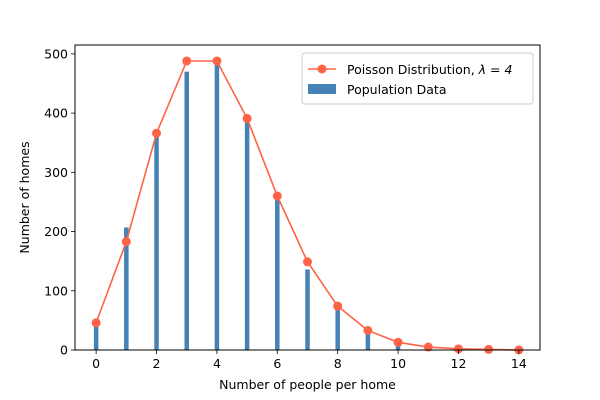  I want to click on legend-label-poisson: Poisson Distribution, λ = 4, so click(429, 69).